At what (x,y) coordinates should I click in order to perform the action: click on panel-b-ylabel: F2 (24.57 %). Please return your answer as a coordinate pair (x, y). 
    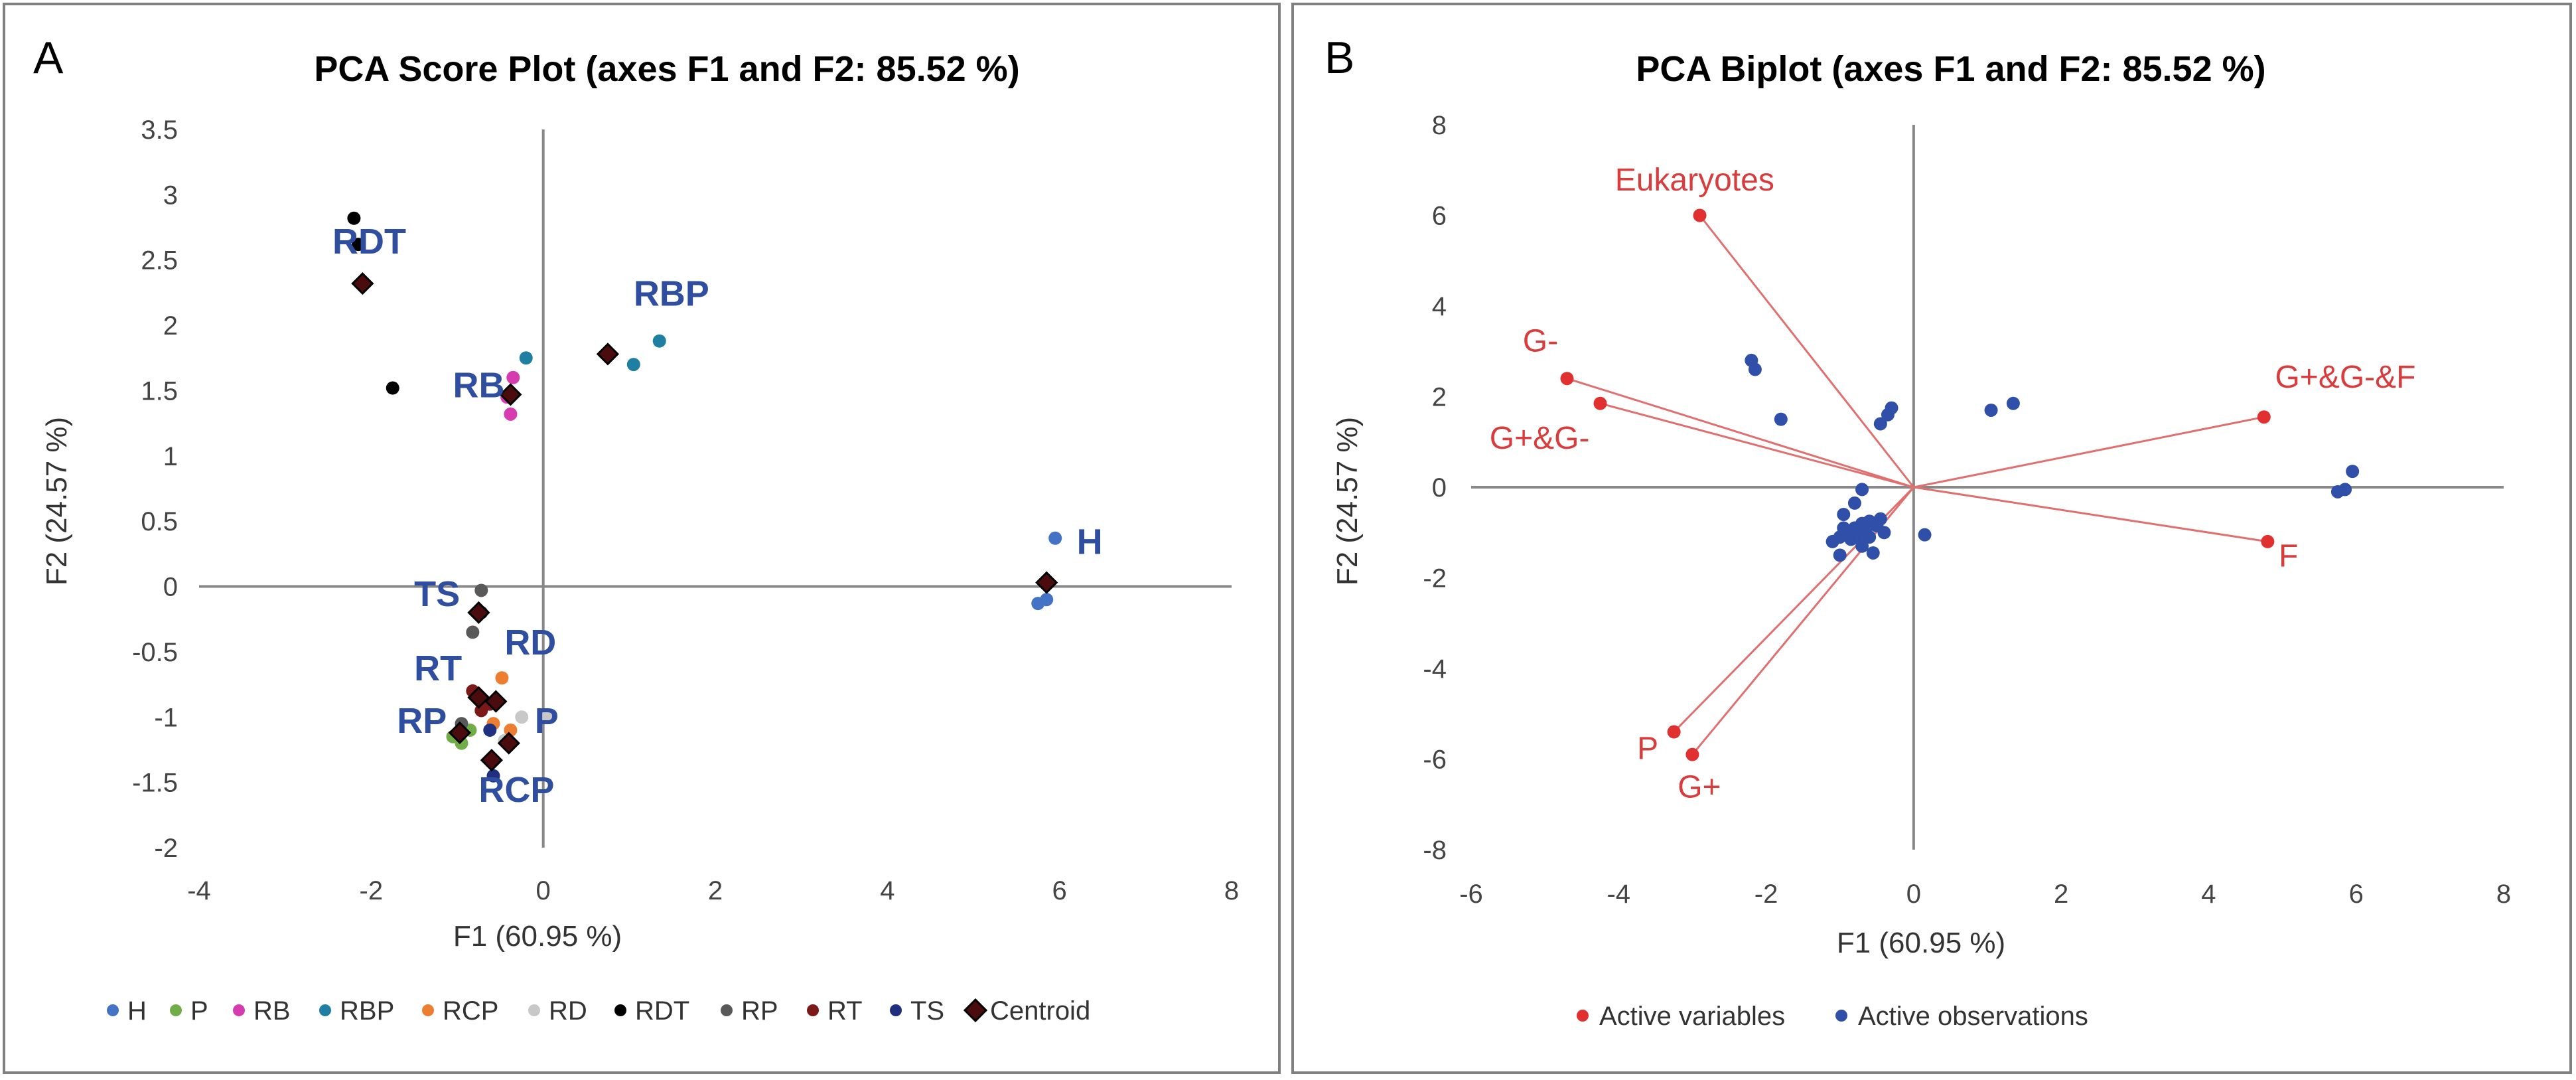
    Looking at the image, I should click on (1348, 501).